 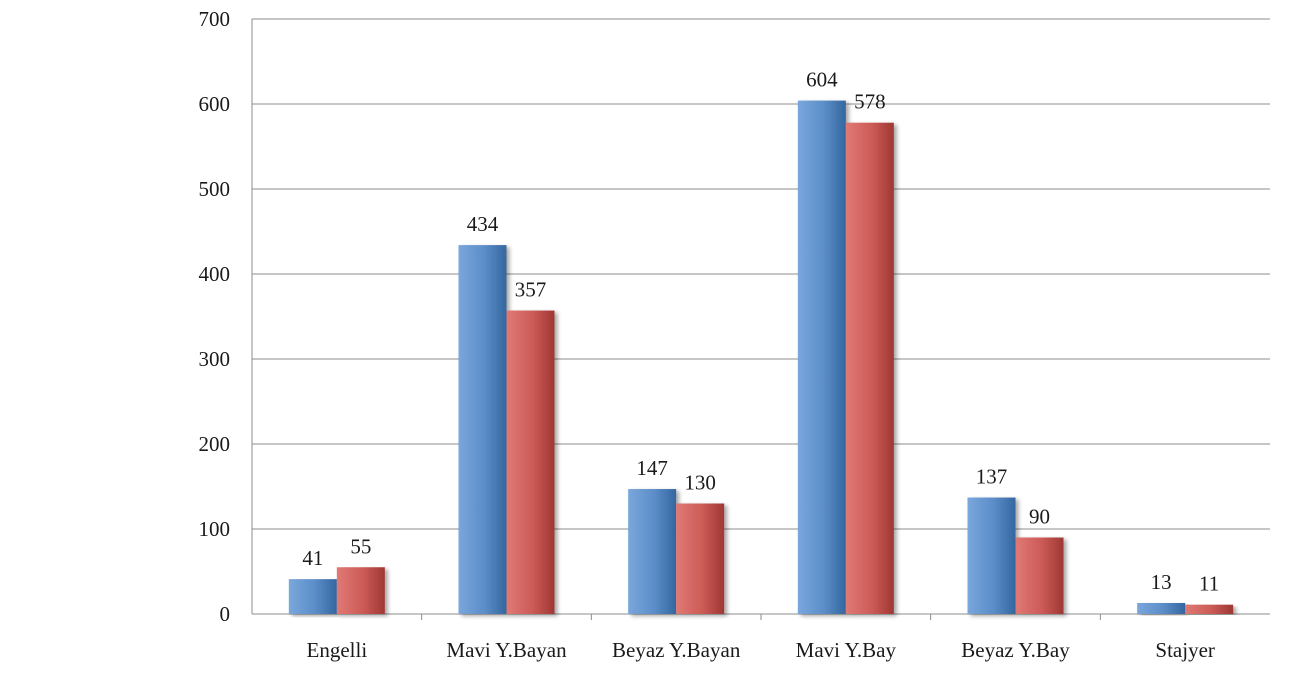 I want to click on x-category-label: Engelli, so click(x=337, y=650).